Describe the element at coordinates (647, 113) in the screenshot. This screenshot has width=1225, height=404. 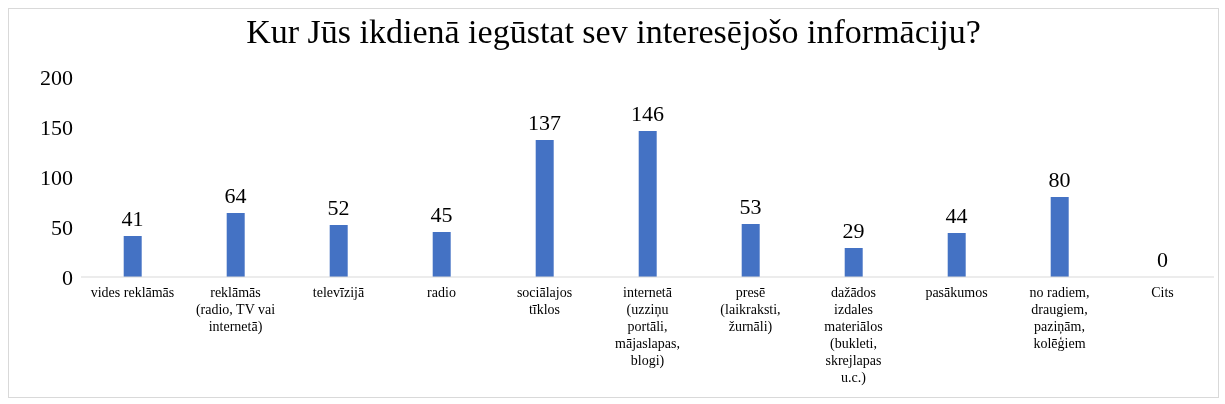
I see `data-label: 146` at that location.